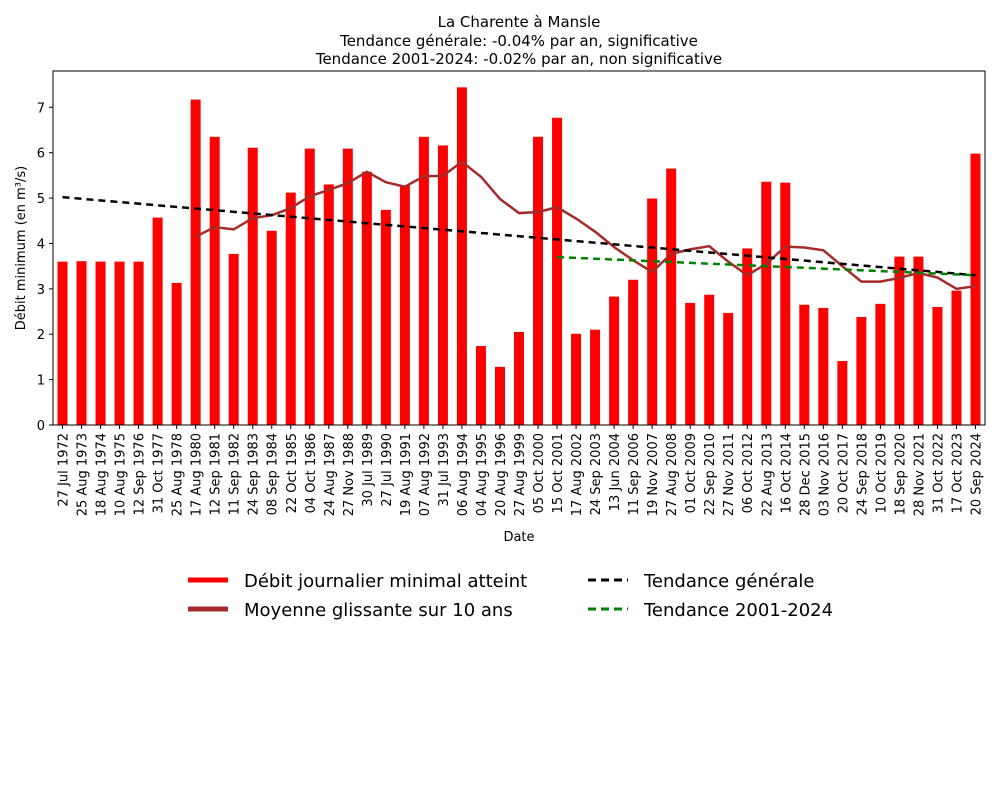  What do you see at coordinates (41, 108) in the screenshot?
I see `y-tick-label: 7` at bounding box center [41, 108].